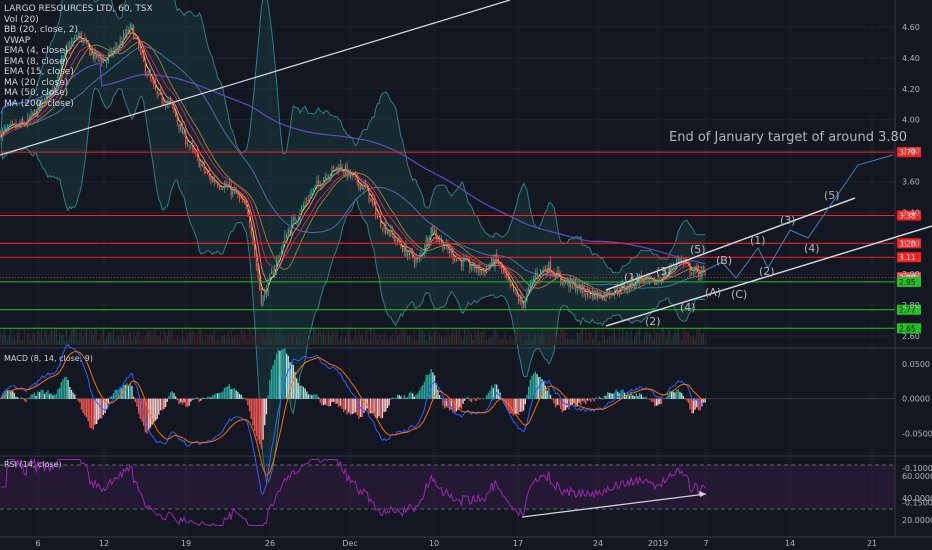  Describe the element at coordinates (17, 40) in the screenshot. I see `legend-item: VWAP` at that location.